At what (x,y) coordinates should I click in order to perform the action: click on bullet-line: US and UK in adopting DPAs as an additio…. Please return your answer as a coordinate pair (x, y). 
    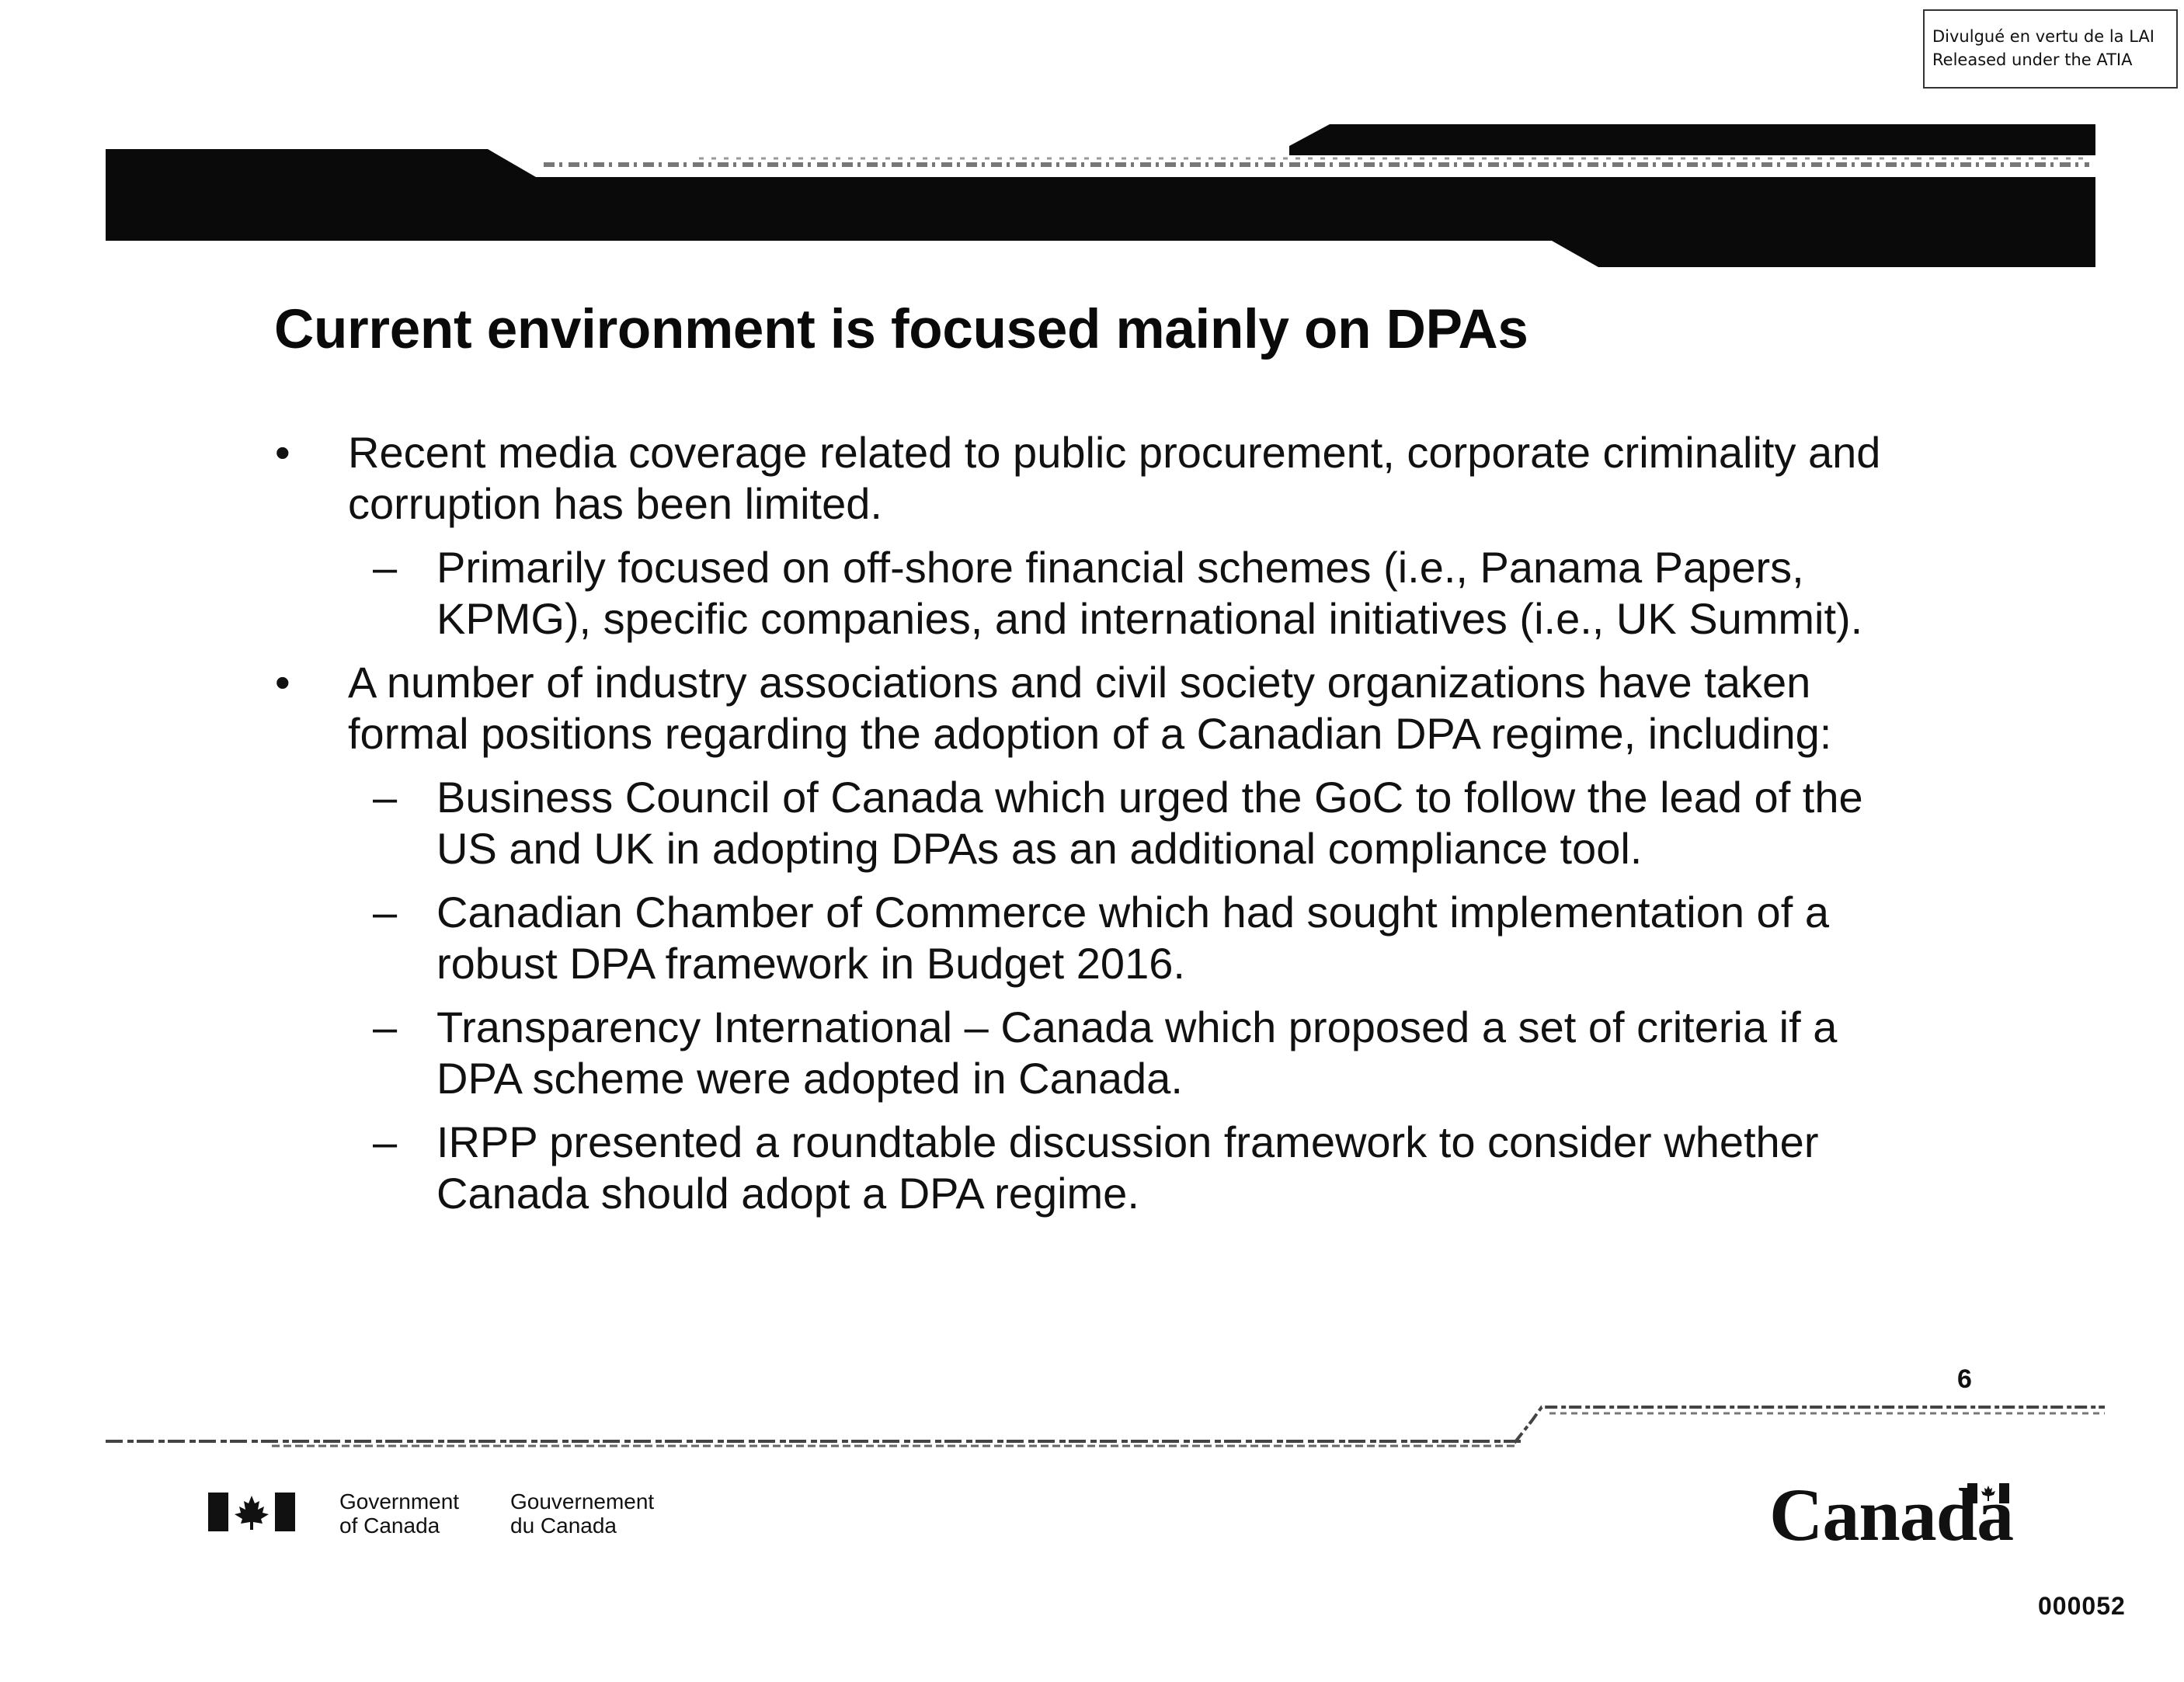
    Looking at the image, I should click on (1039, 849).